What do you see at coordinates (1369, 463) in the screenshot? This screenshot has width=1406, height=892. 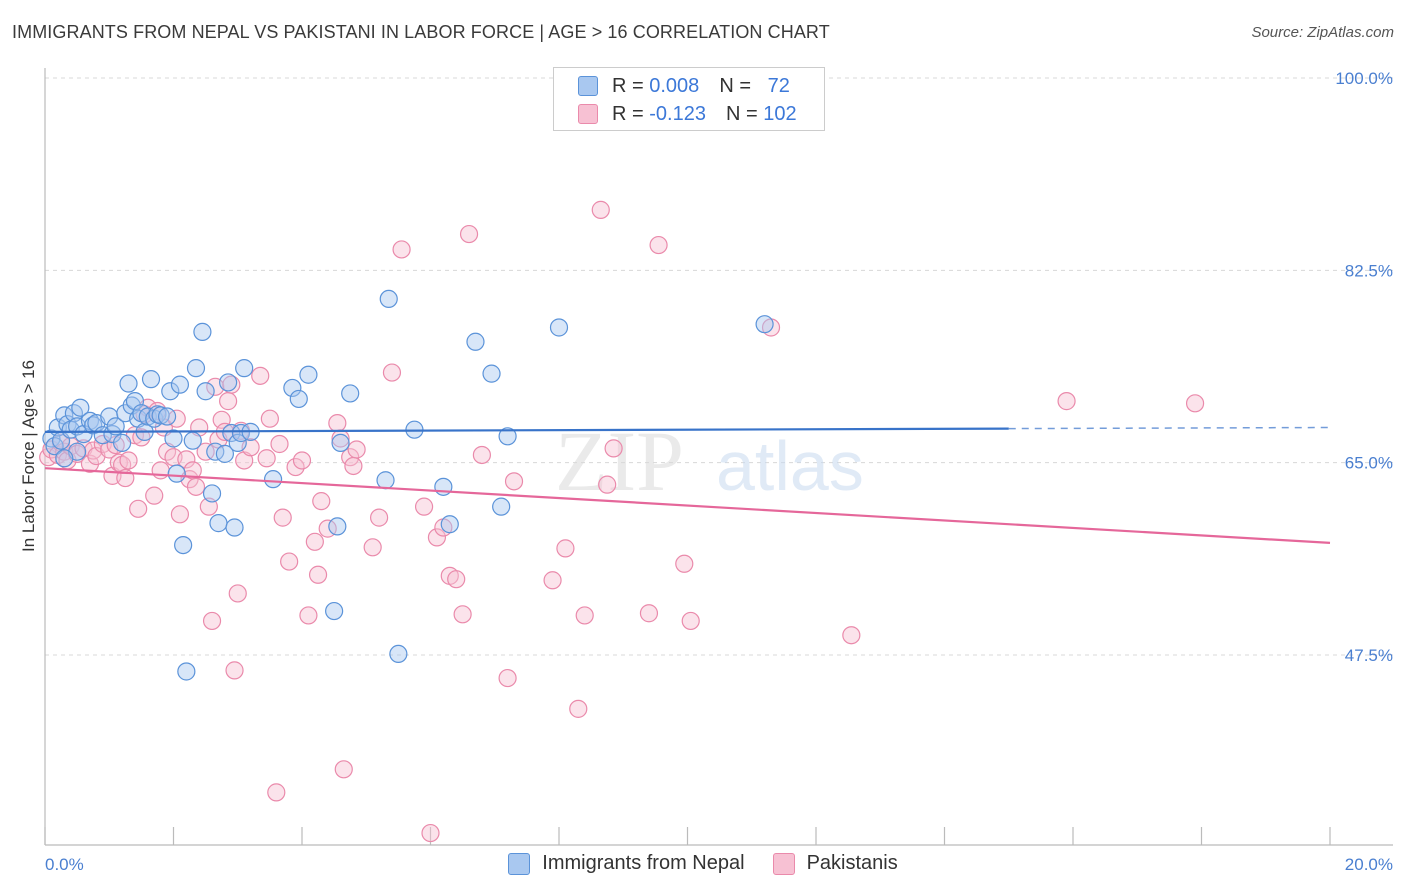 I see `y-tick-label: 65.0%` at bounding box center [1369, 463].